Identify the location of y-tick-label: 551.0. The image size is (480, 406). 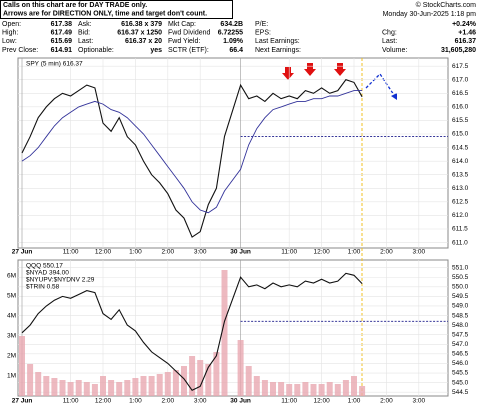
(460, 267).